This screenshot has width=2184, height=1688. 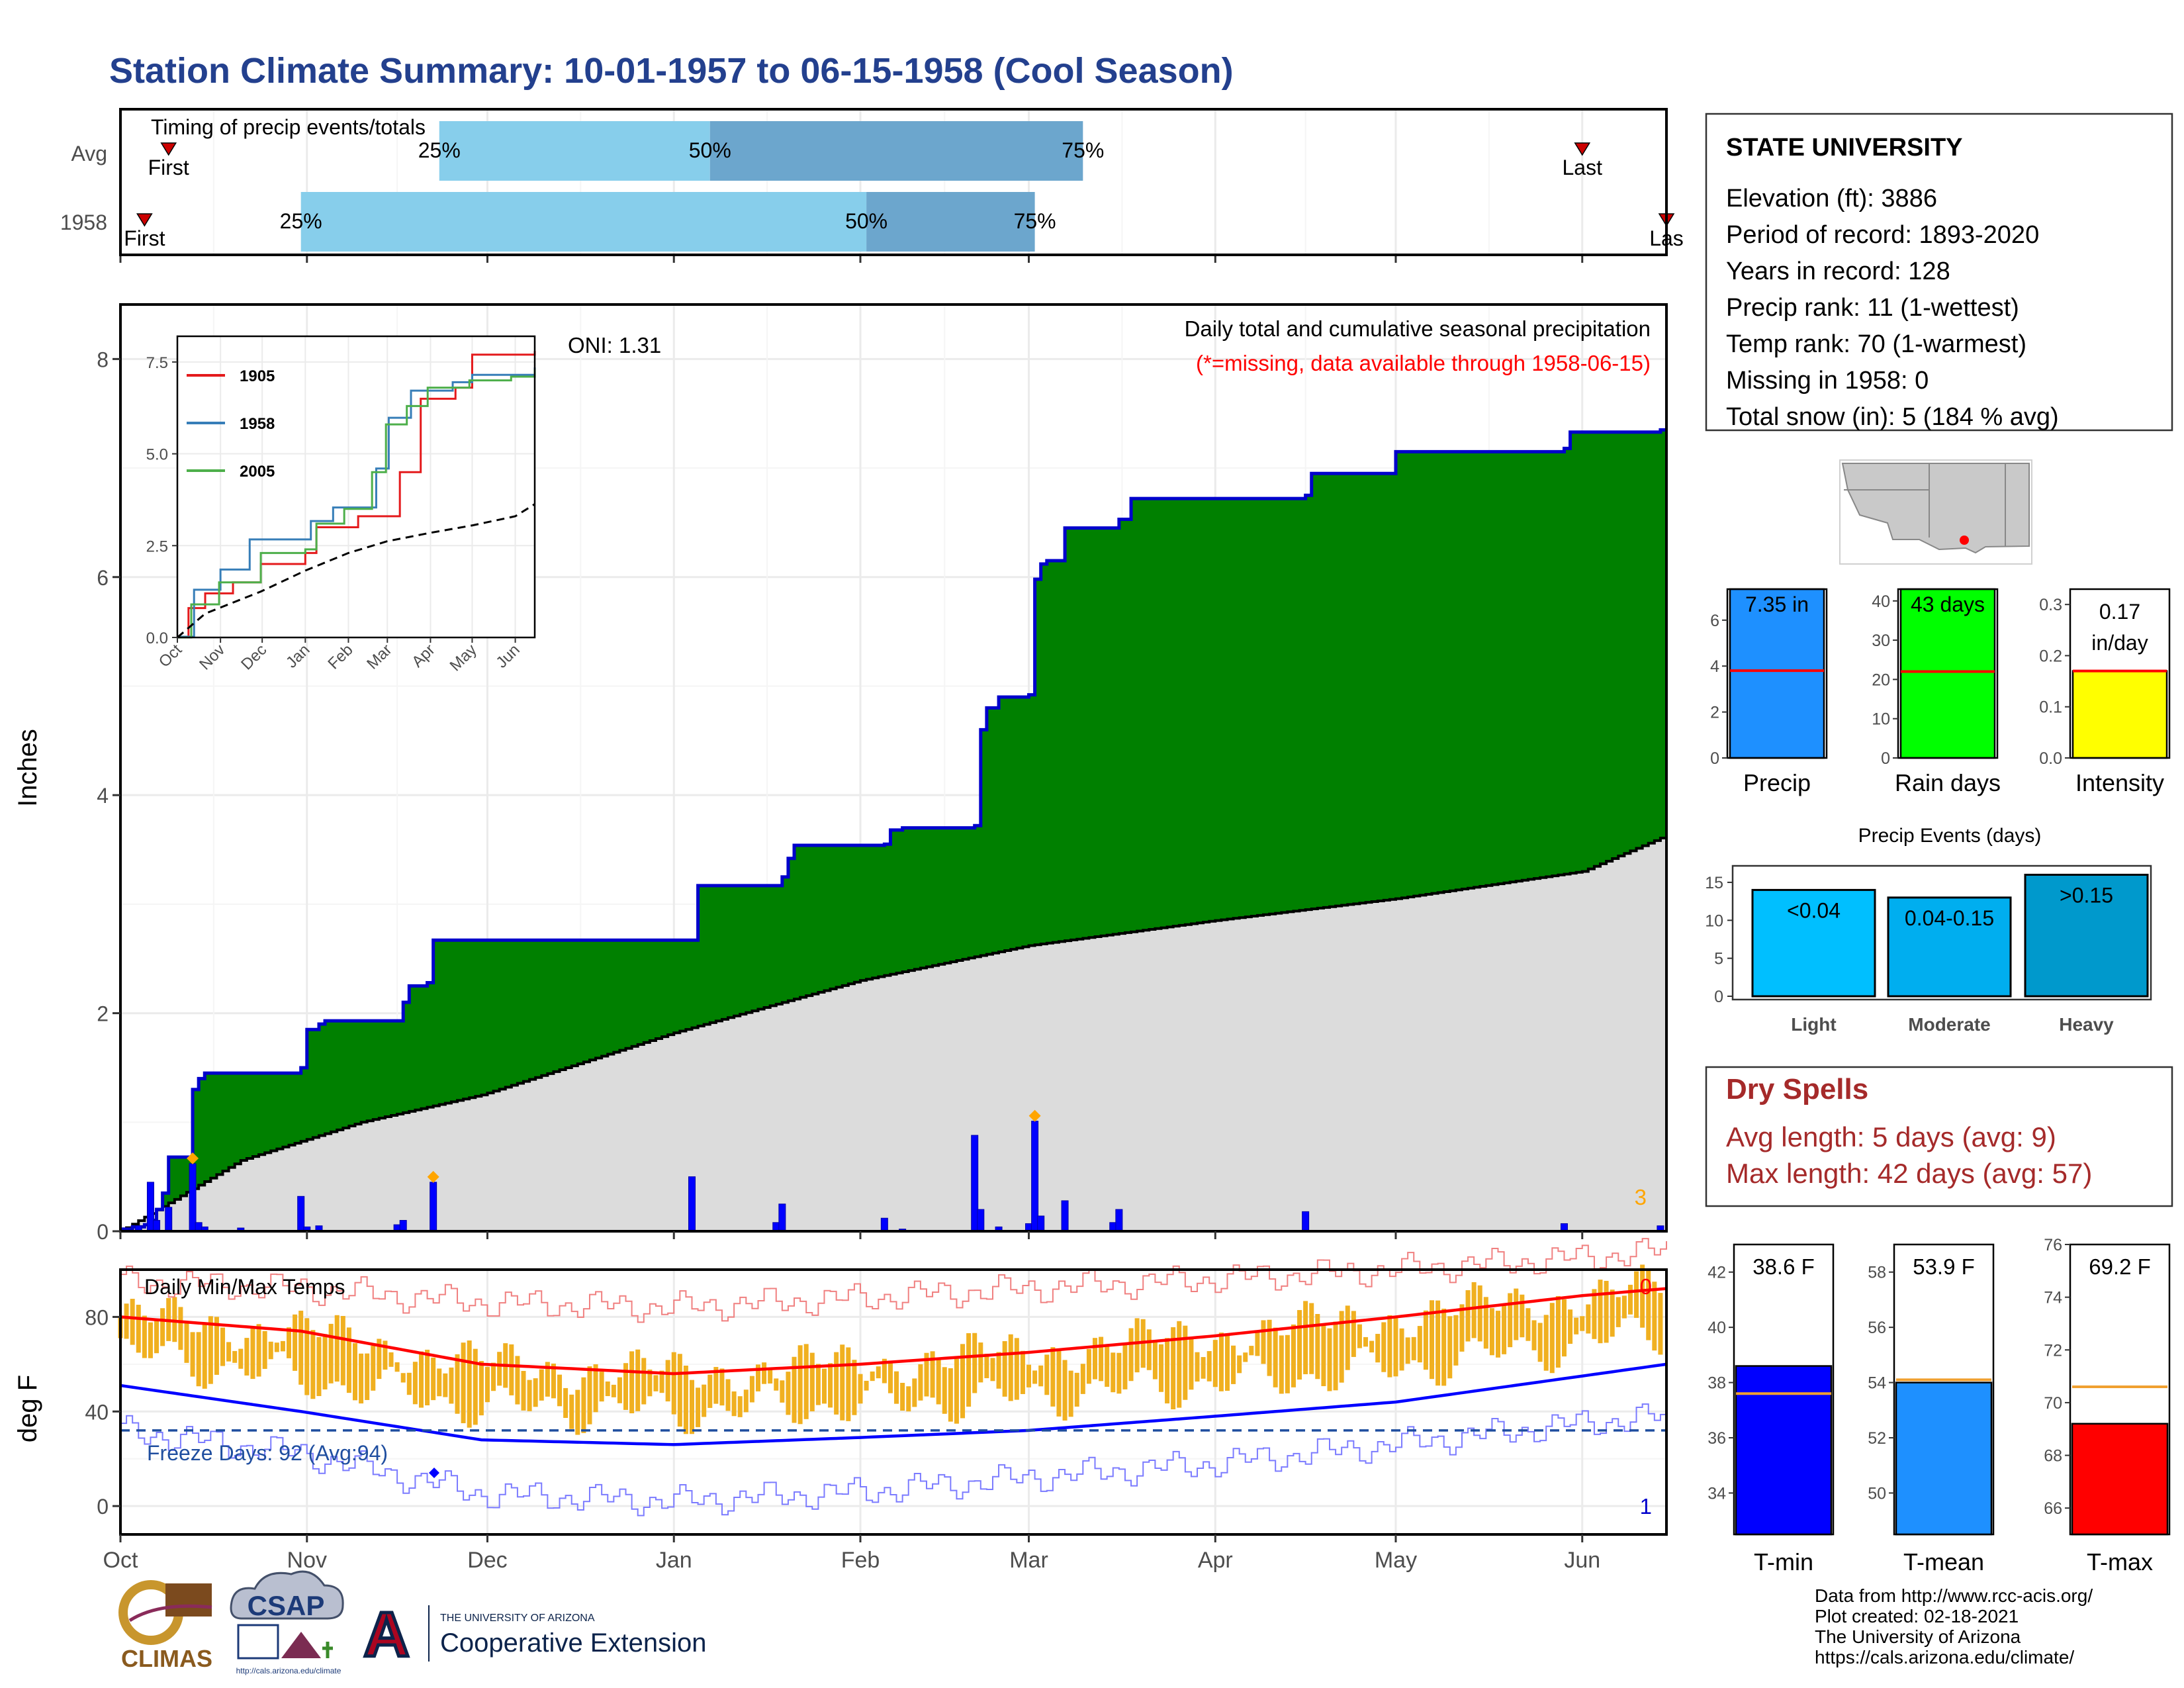 What do you see at coordinates (866, 221) in the screenshot?
I see `timing-pct-label: 50%` at bounding box center [866, 221].